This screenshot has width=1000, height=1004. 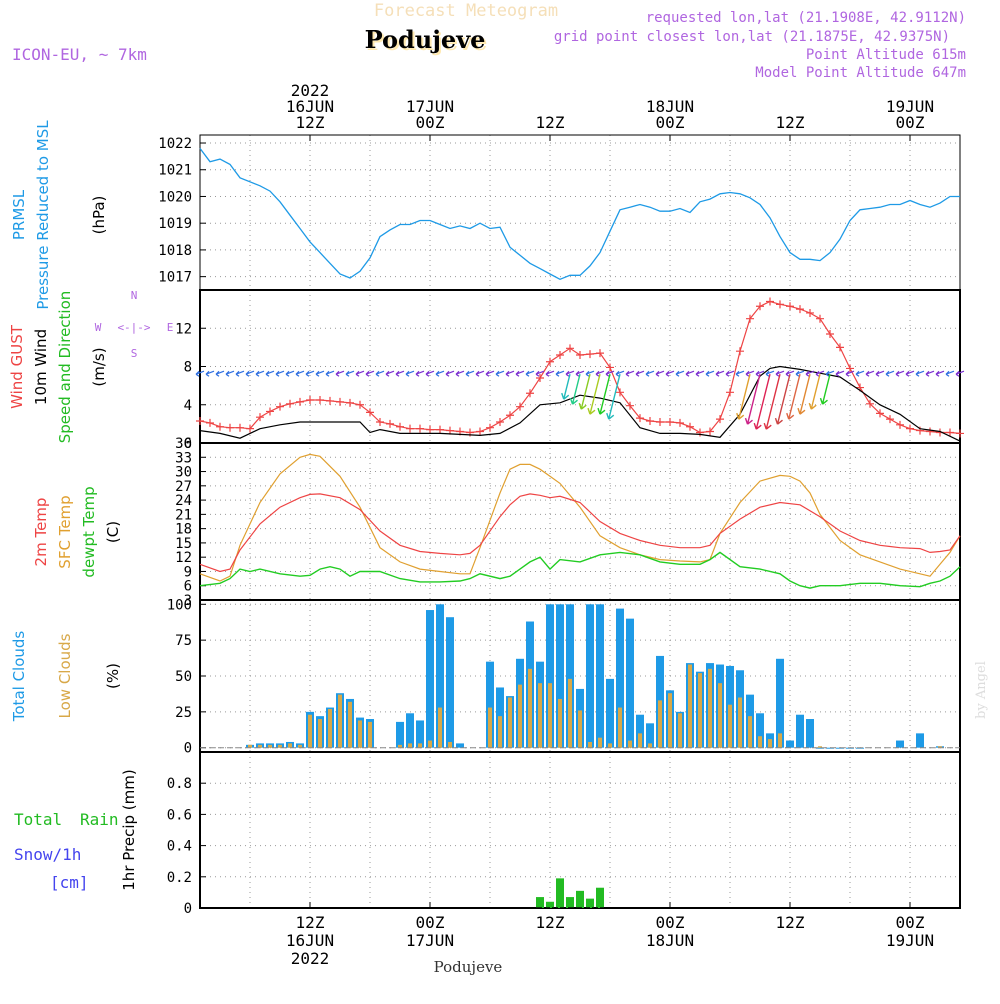 What do you see at coordinates (179, 815) in the screenshot?
I see `tick-label-y: 0.6` at bounding box center [179, 815].